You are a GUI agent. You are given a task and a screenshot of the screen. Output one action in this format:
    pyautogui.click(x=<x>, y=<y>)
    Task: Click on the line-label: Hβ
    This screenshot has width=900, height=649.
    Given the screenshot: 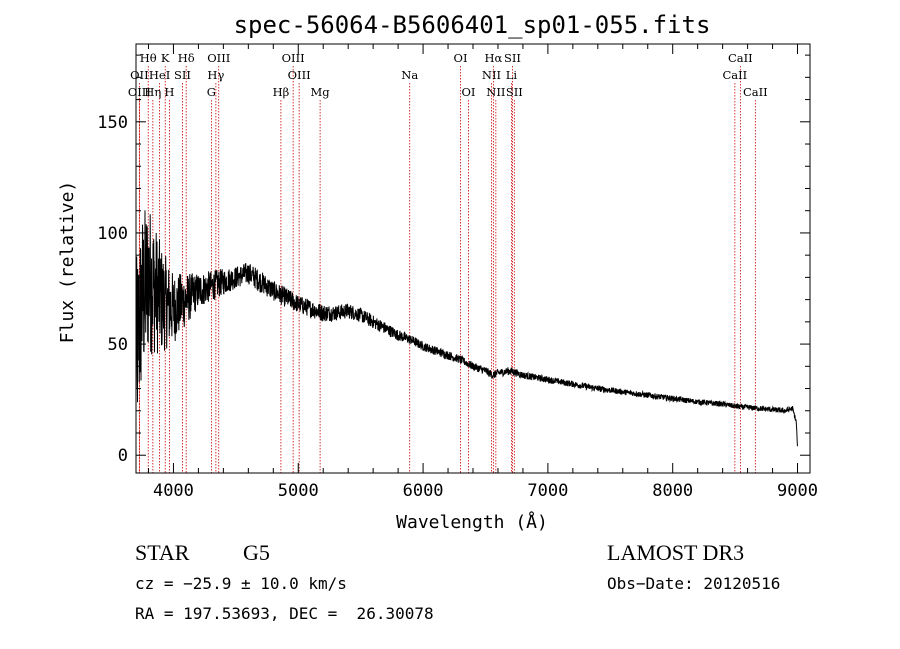 What is the action you would take?
    pyautogui.click(x=281, y=92)
    